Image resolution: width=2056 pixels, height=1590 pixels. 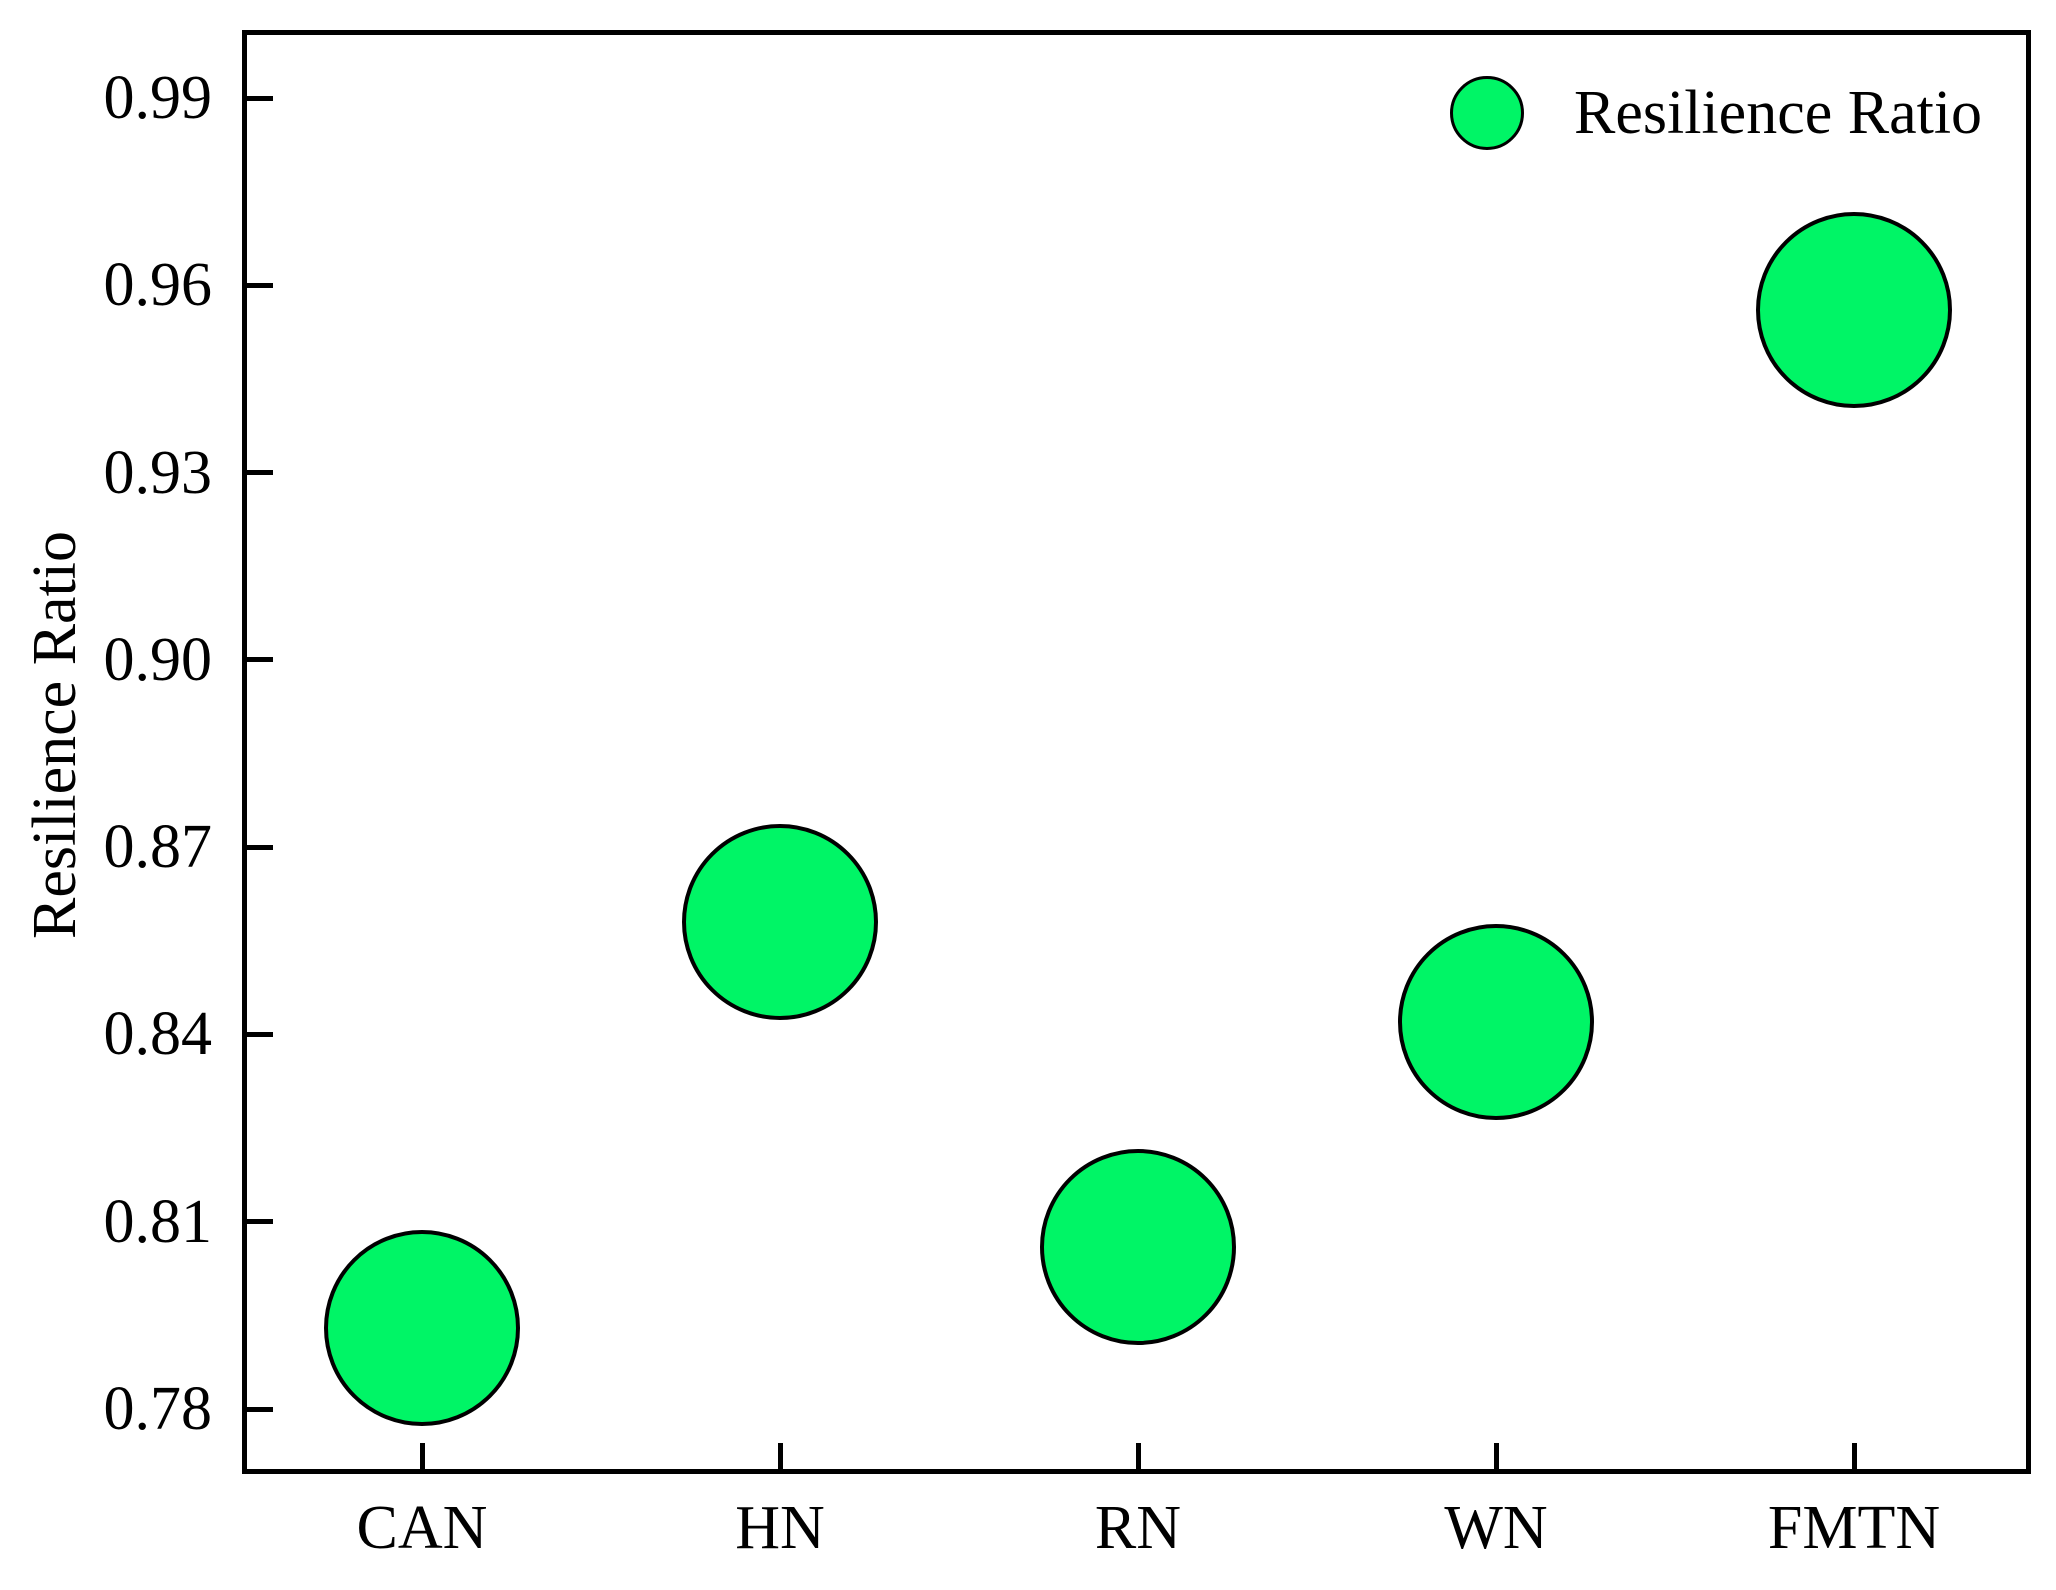 What do you see at coordinates (1496, 1528) in the screenshot?
I see `x-axis-tick-label: WN` at bounding box center [1496, 1528].